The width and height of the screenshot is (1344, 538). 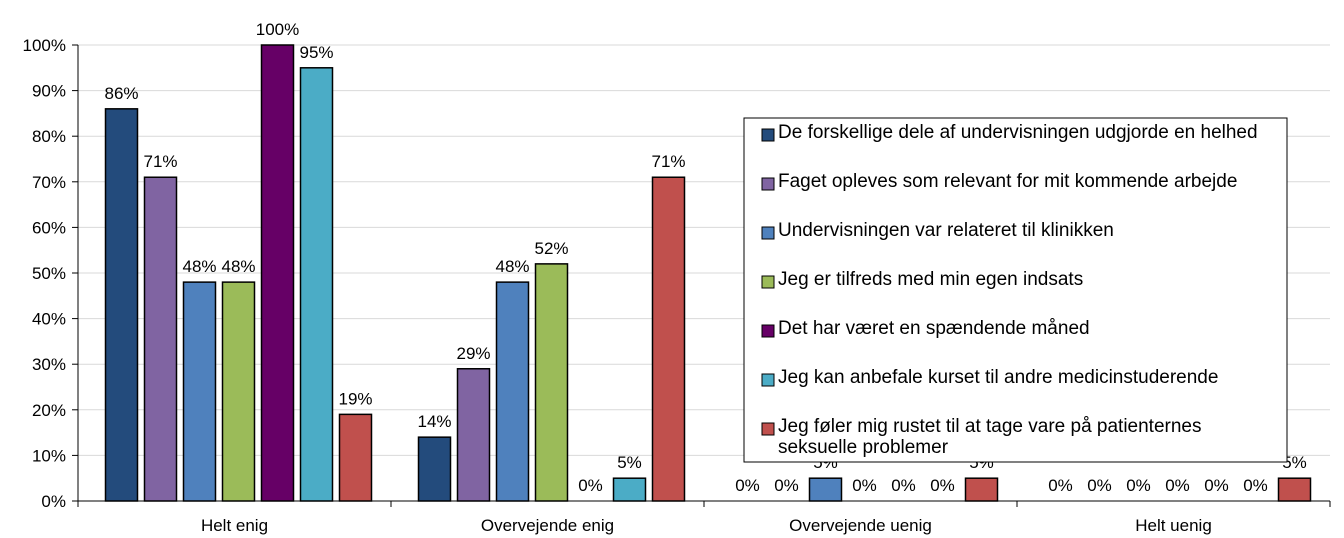 What do you see at coordinates (277, 29) in the screenshot?
I see `data-label: 100%` at bounding box center [277, 29].